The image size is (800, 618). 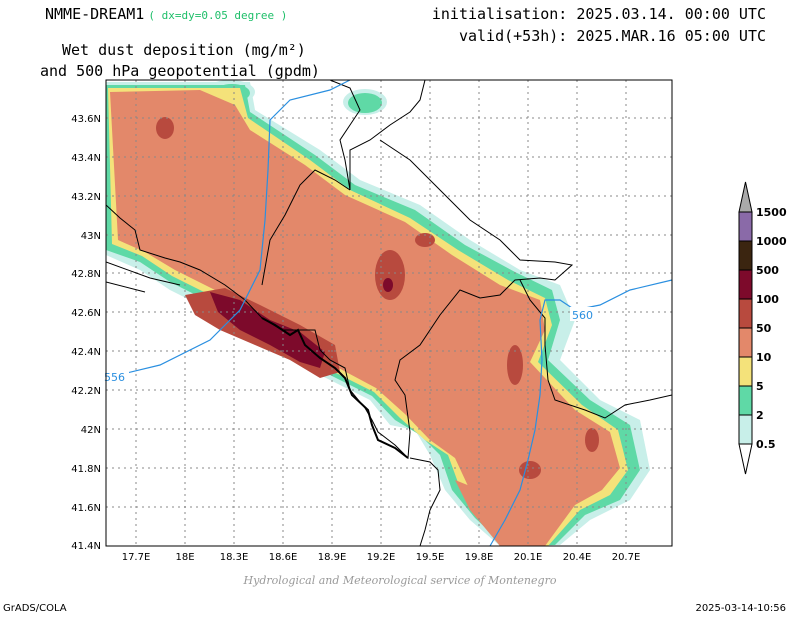 I want to click on lat-label: 43.2N, so click(x=86, y=197).